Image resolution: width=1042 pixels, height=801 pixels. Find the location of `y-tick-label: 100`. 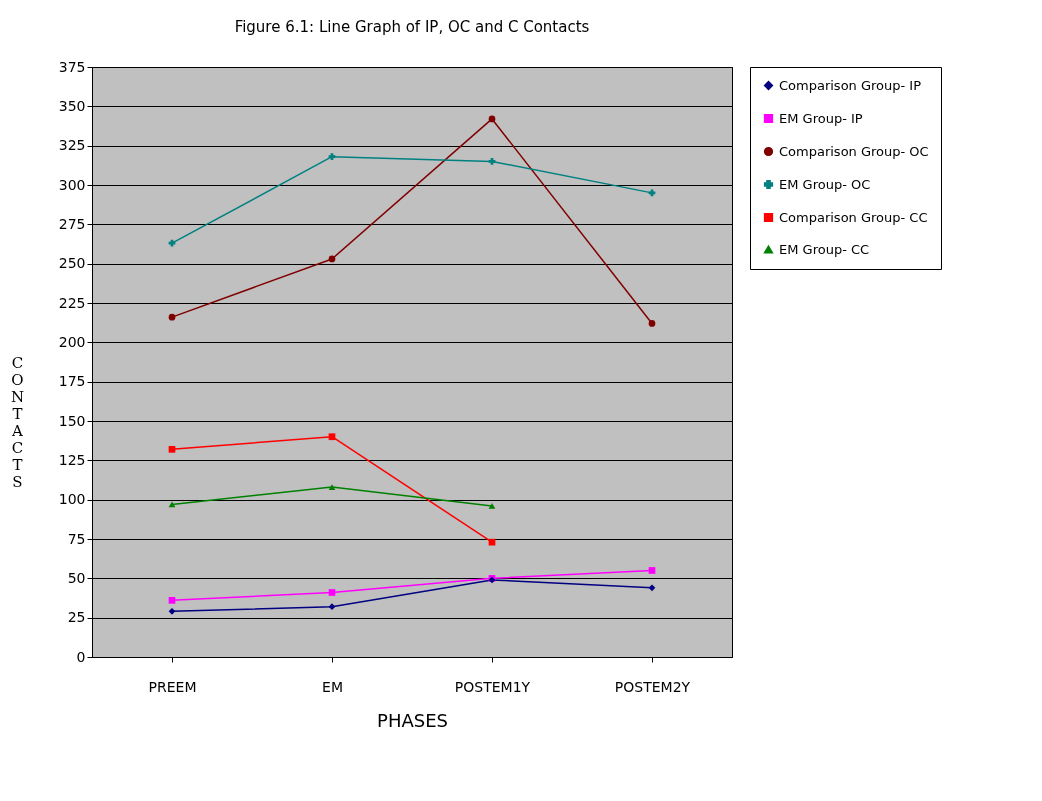

y-tick-label: 100 is located at coordinates (72, 499).